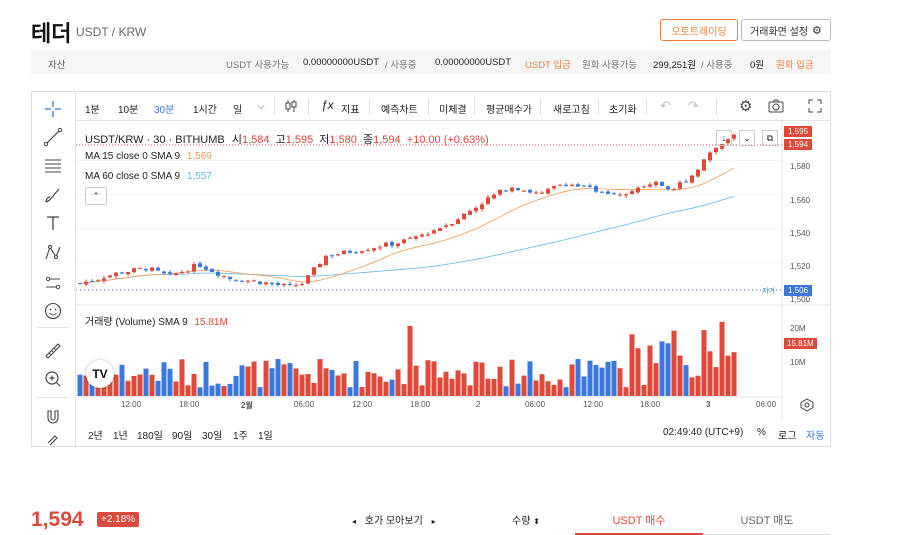 The width and height of the screenshot is (898, 535). I want to click on settings-gear-icon: ⚙, so click(746, 106).